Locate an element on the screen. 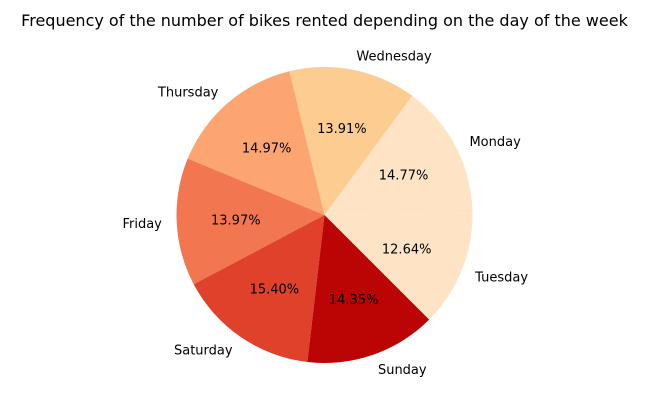 Image resolution: width=649 pixels, height=411 pixels. pie-slice-tuesday is located at coordinates (398, 266).